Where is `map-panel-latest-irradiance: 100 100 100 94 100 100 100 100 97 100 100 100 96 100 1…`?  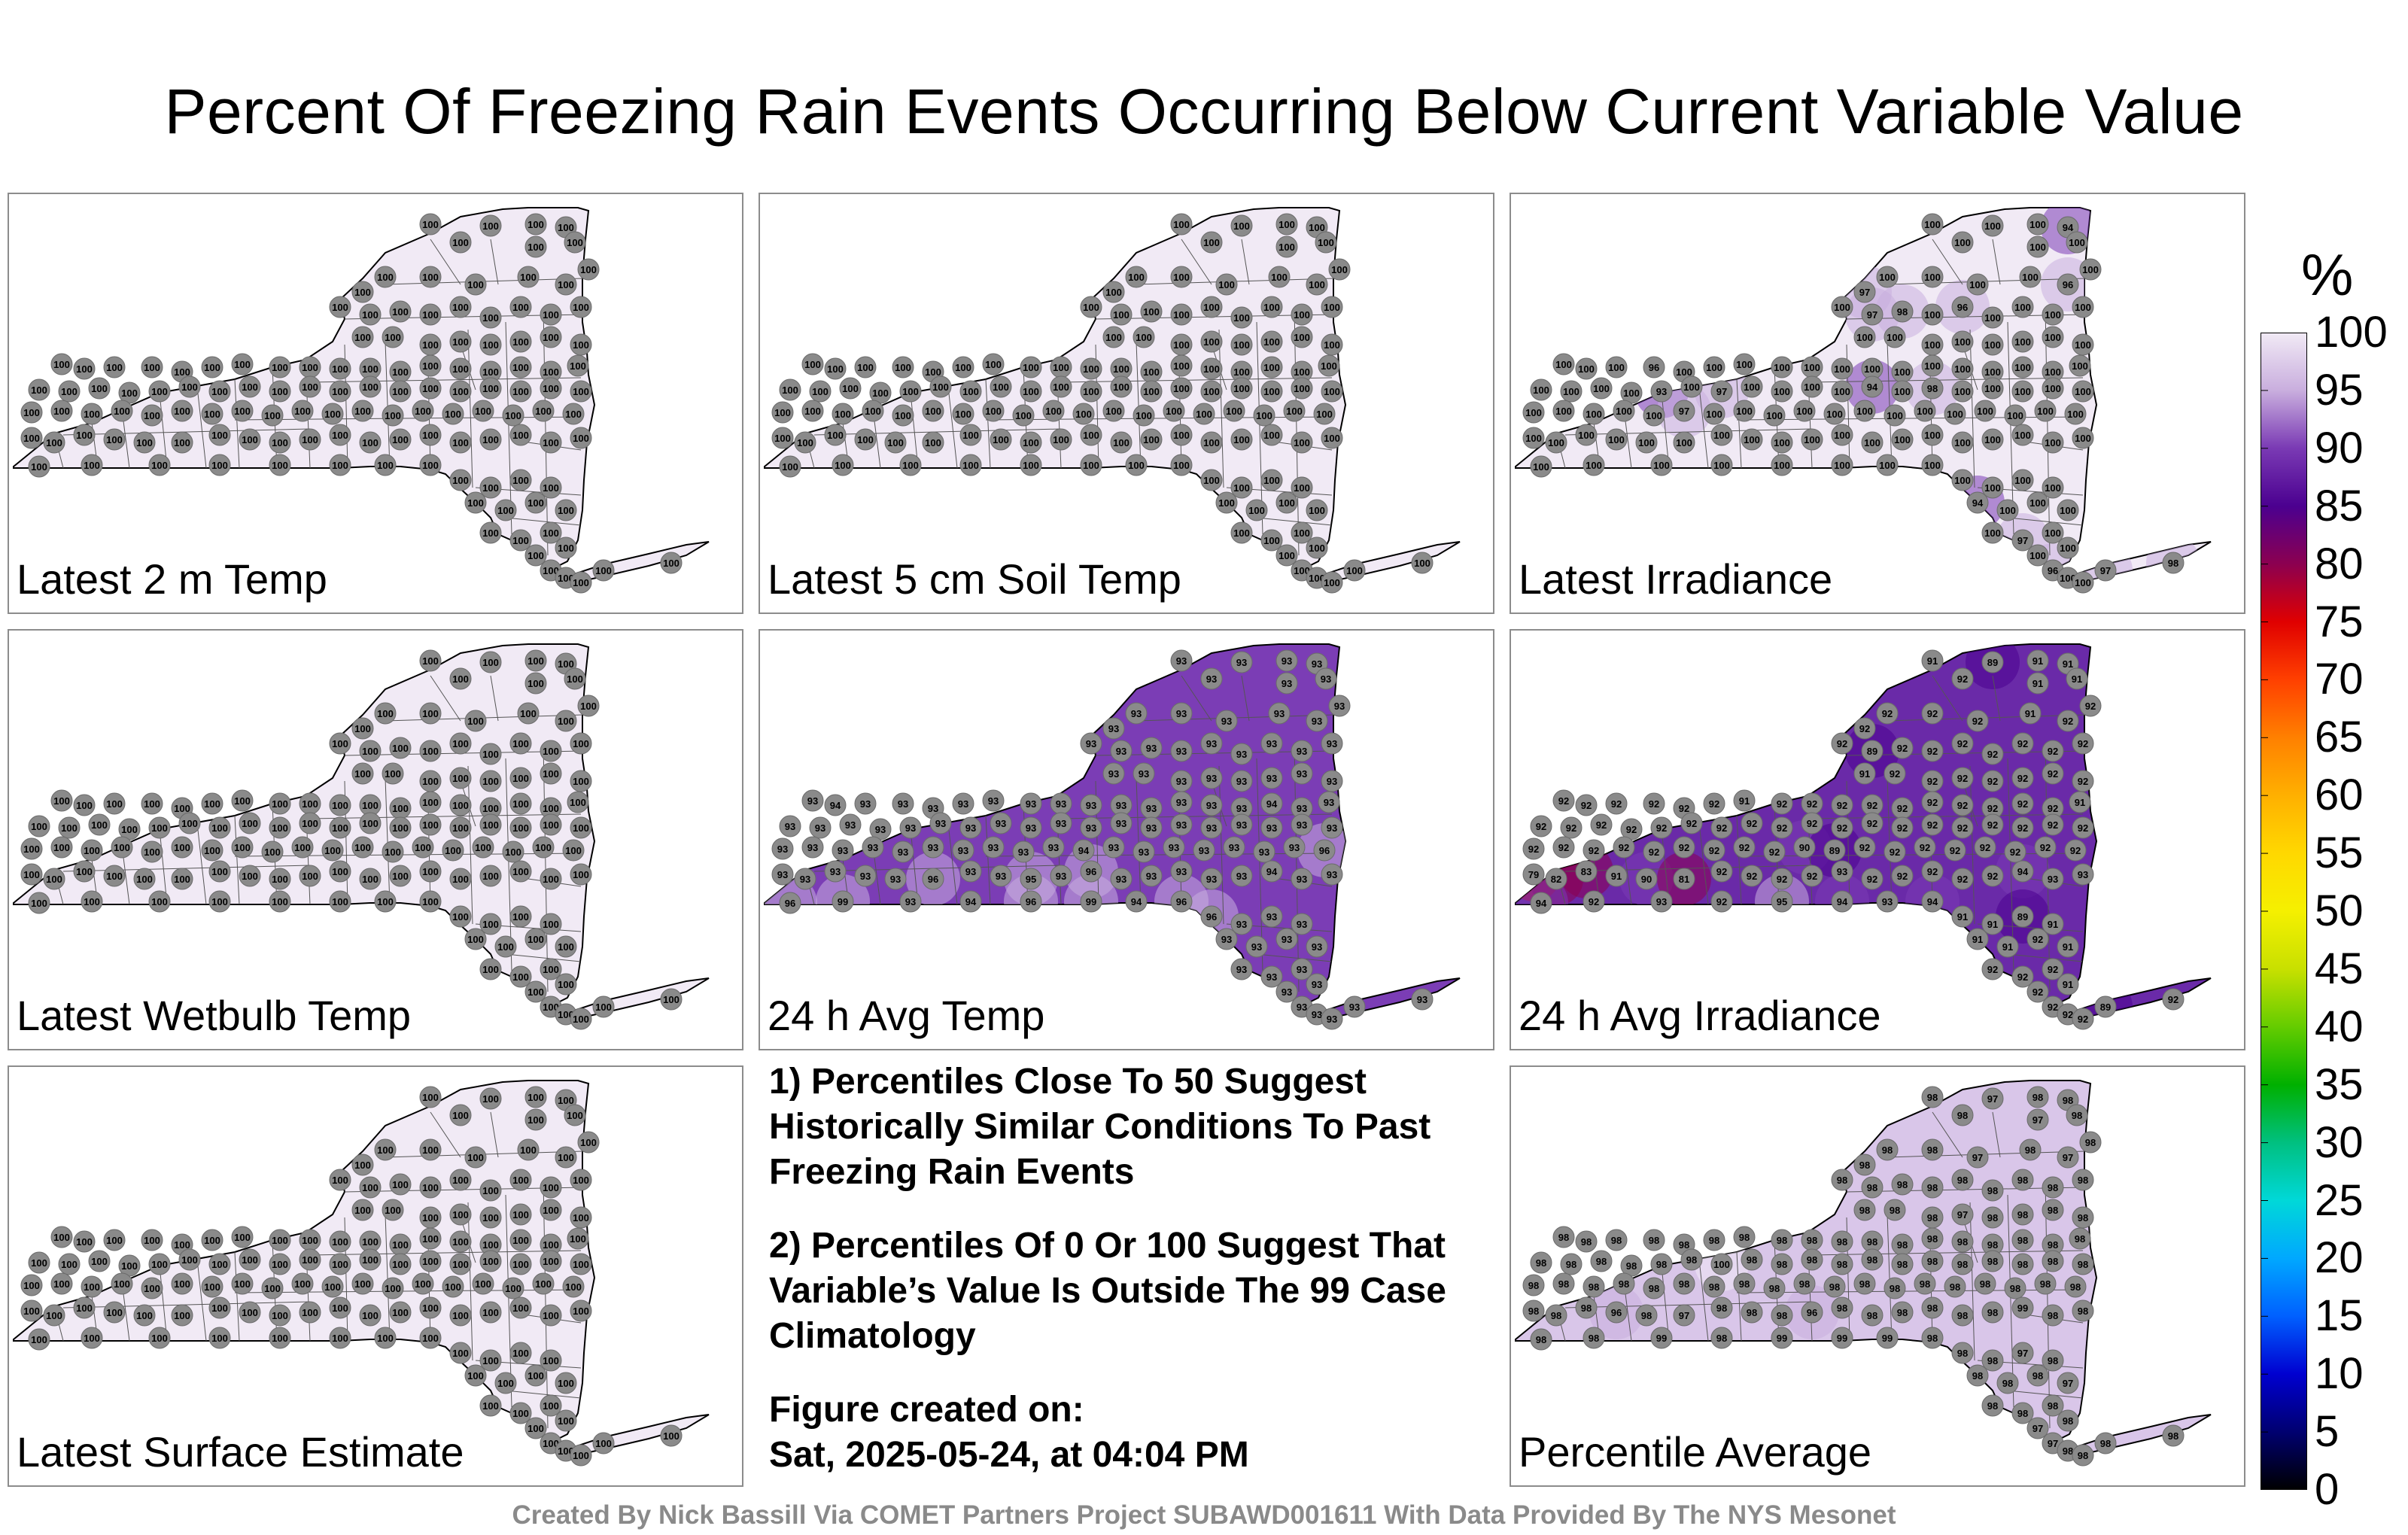 map-panel-latest-irradiance: 100 100 100 94 100 100 100 100 97 100 100 100 96 100 1… is located at coordinates (1877, 403).